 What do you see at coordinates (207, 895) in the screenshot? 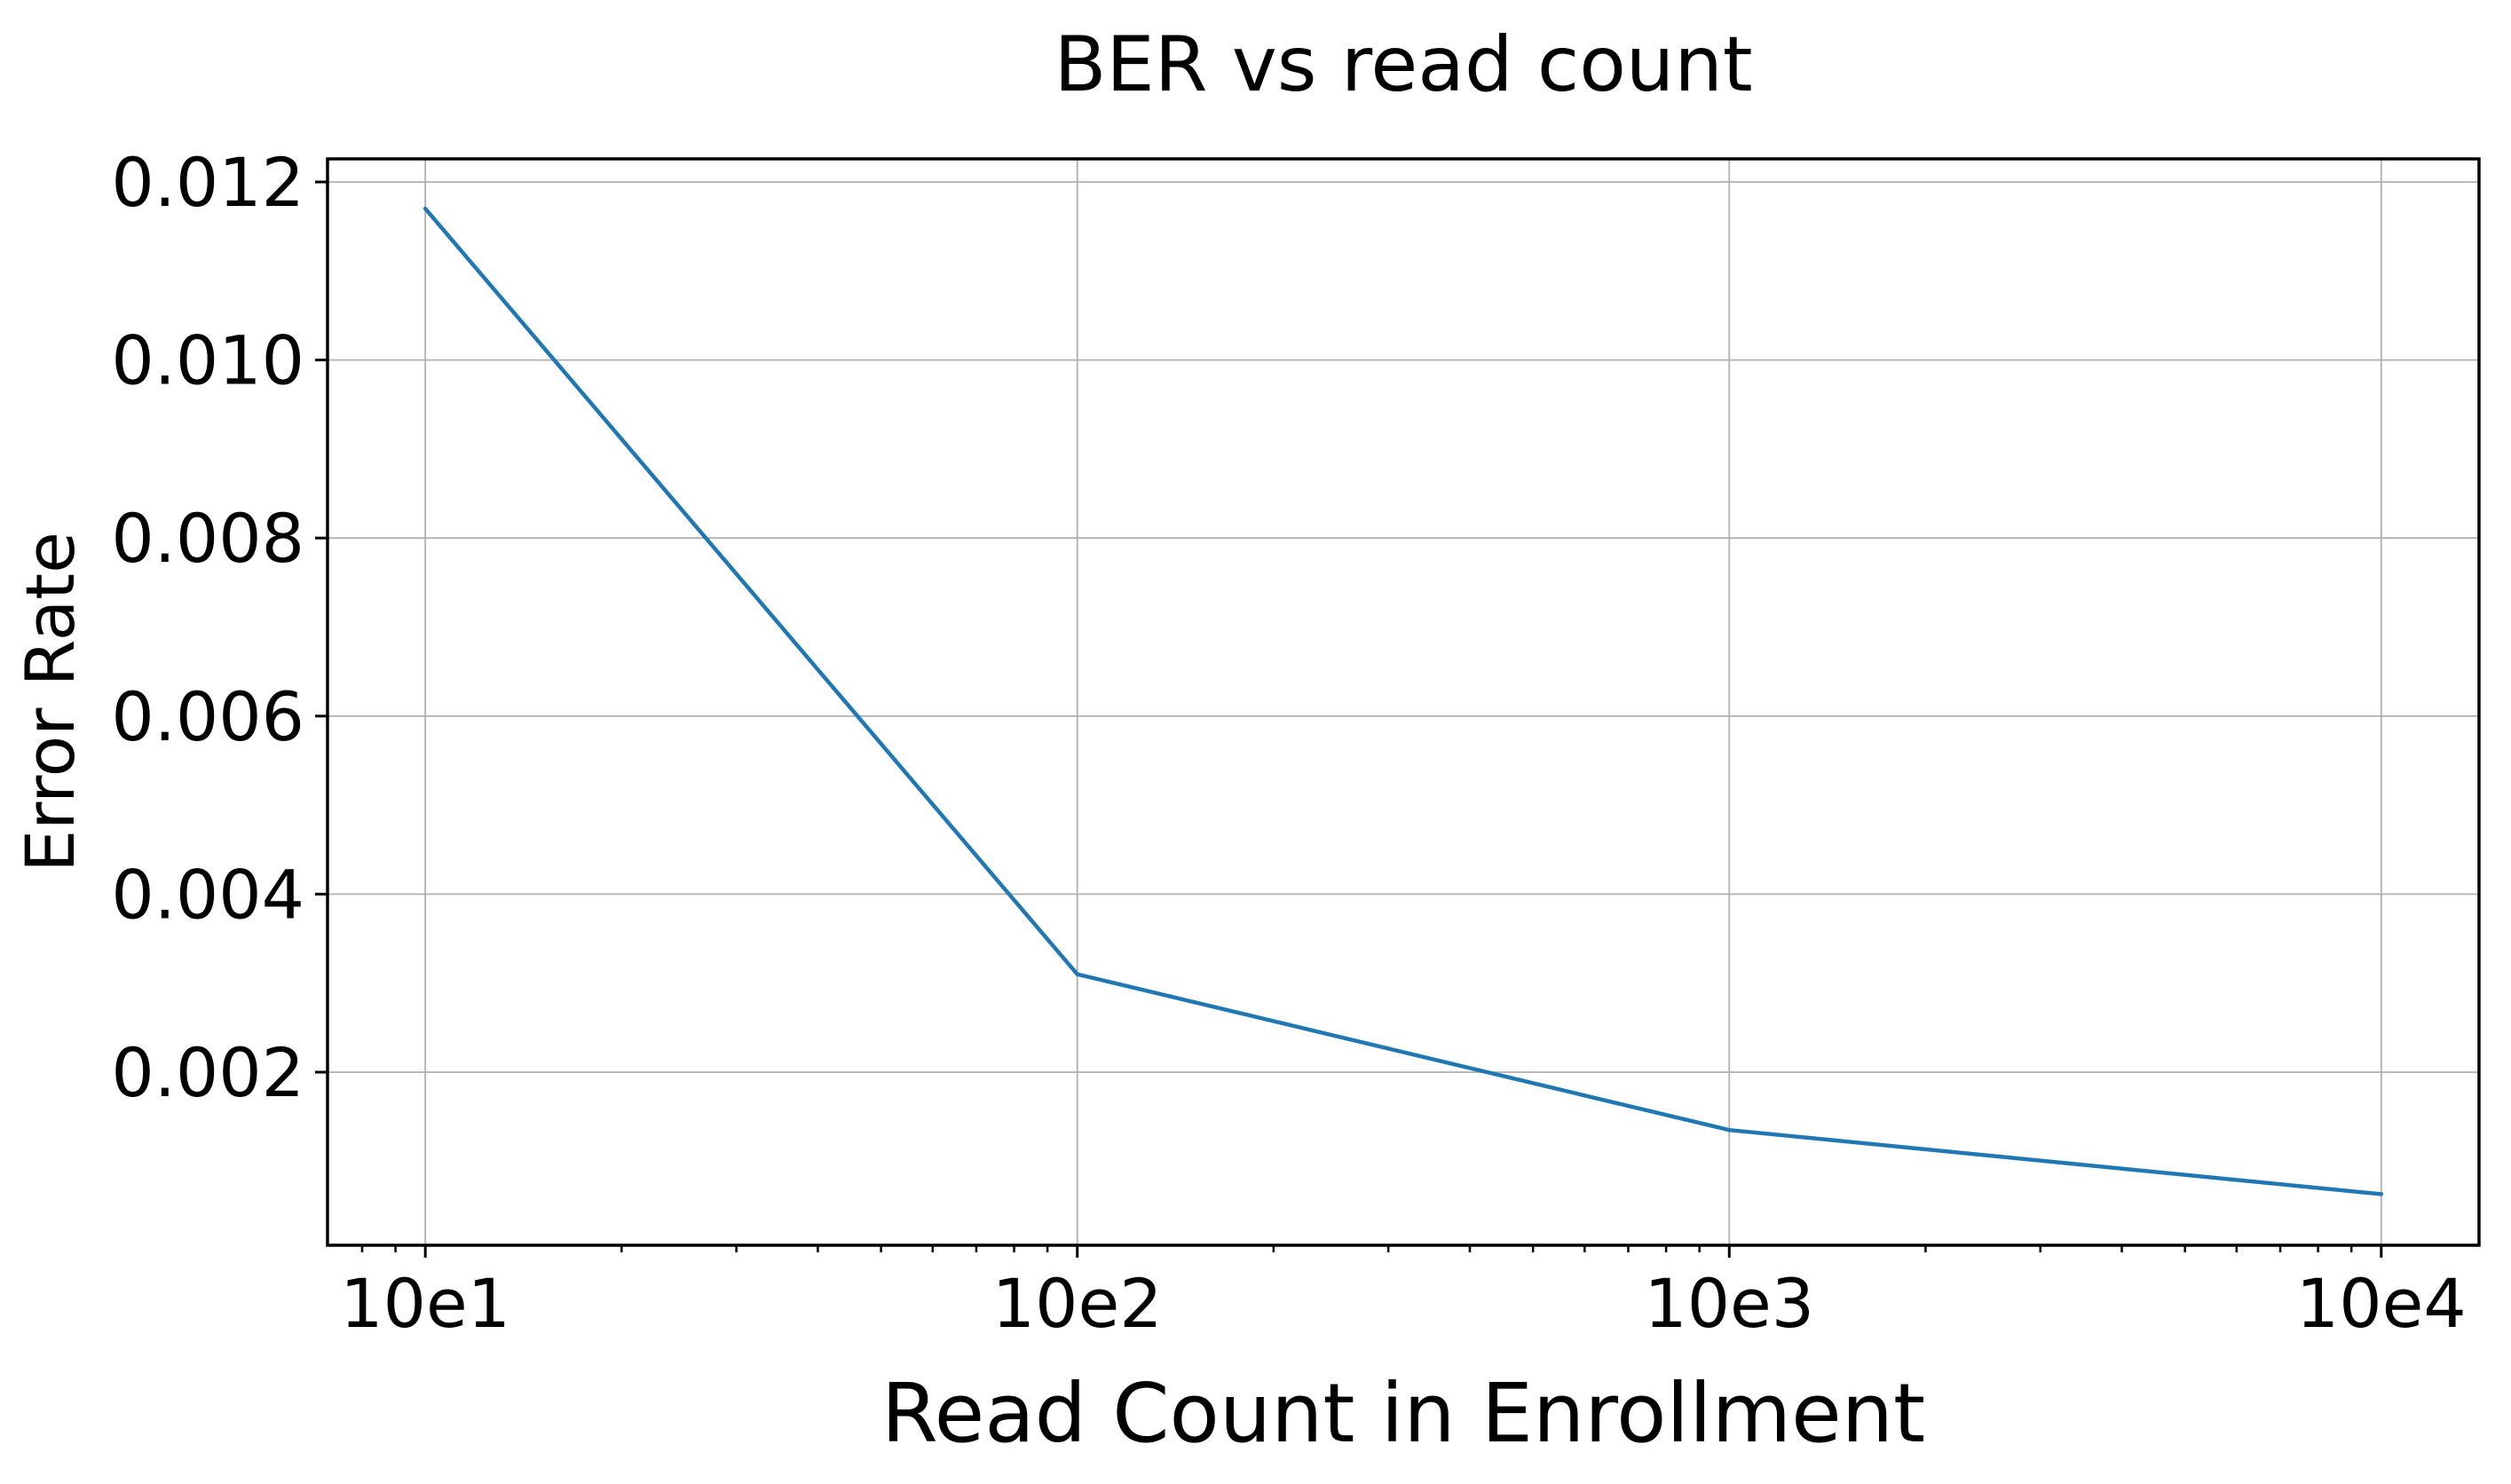
I see `y-tick-label: 0.004` at bounding box center [207, 895].